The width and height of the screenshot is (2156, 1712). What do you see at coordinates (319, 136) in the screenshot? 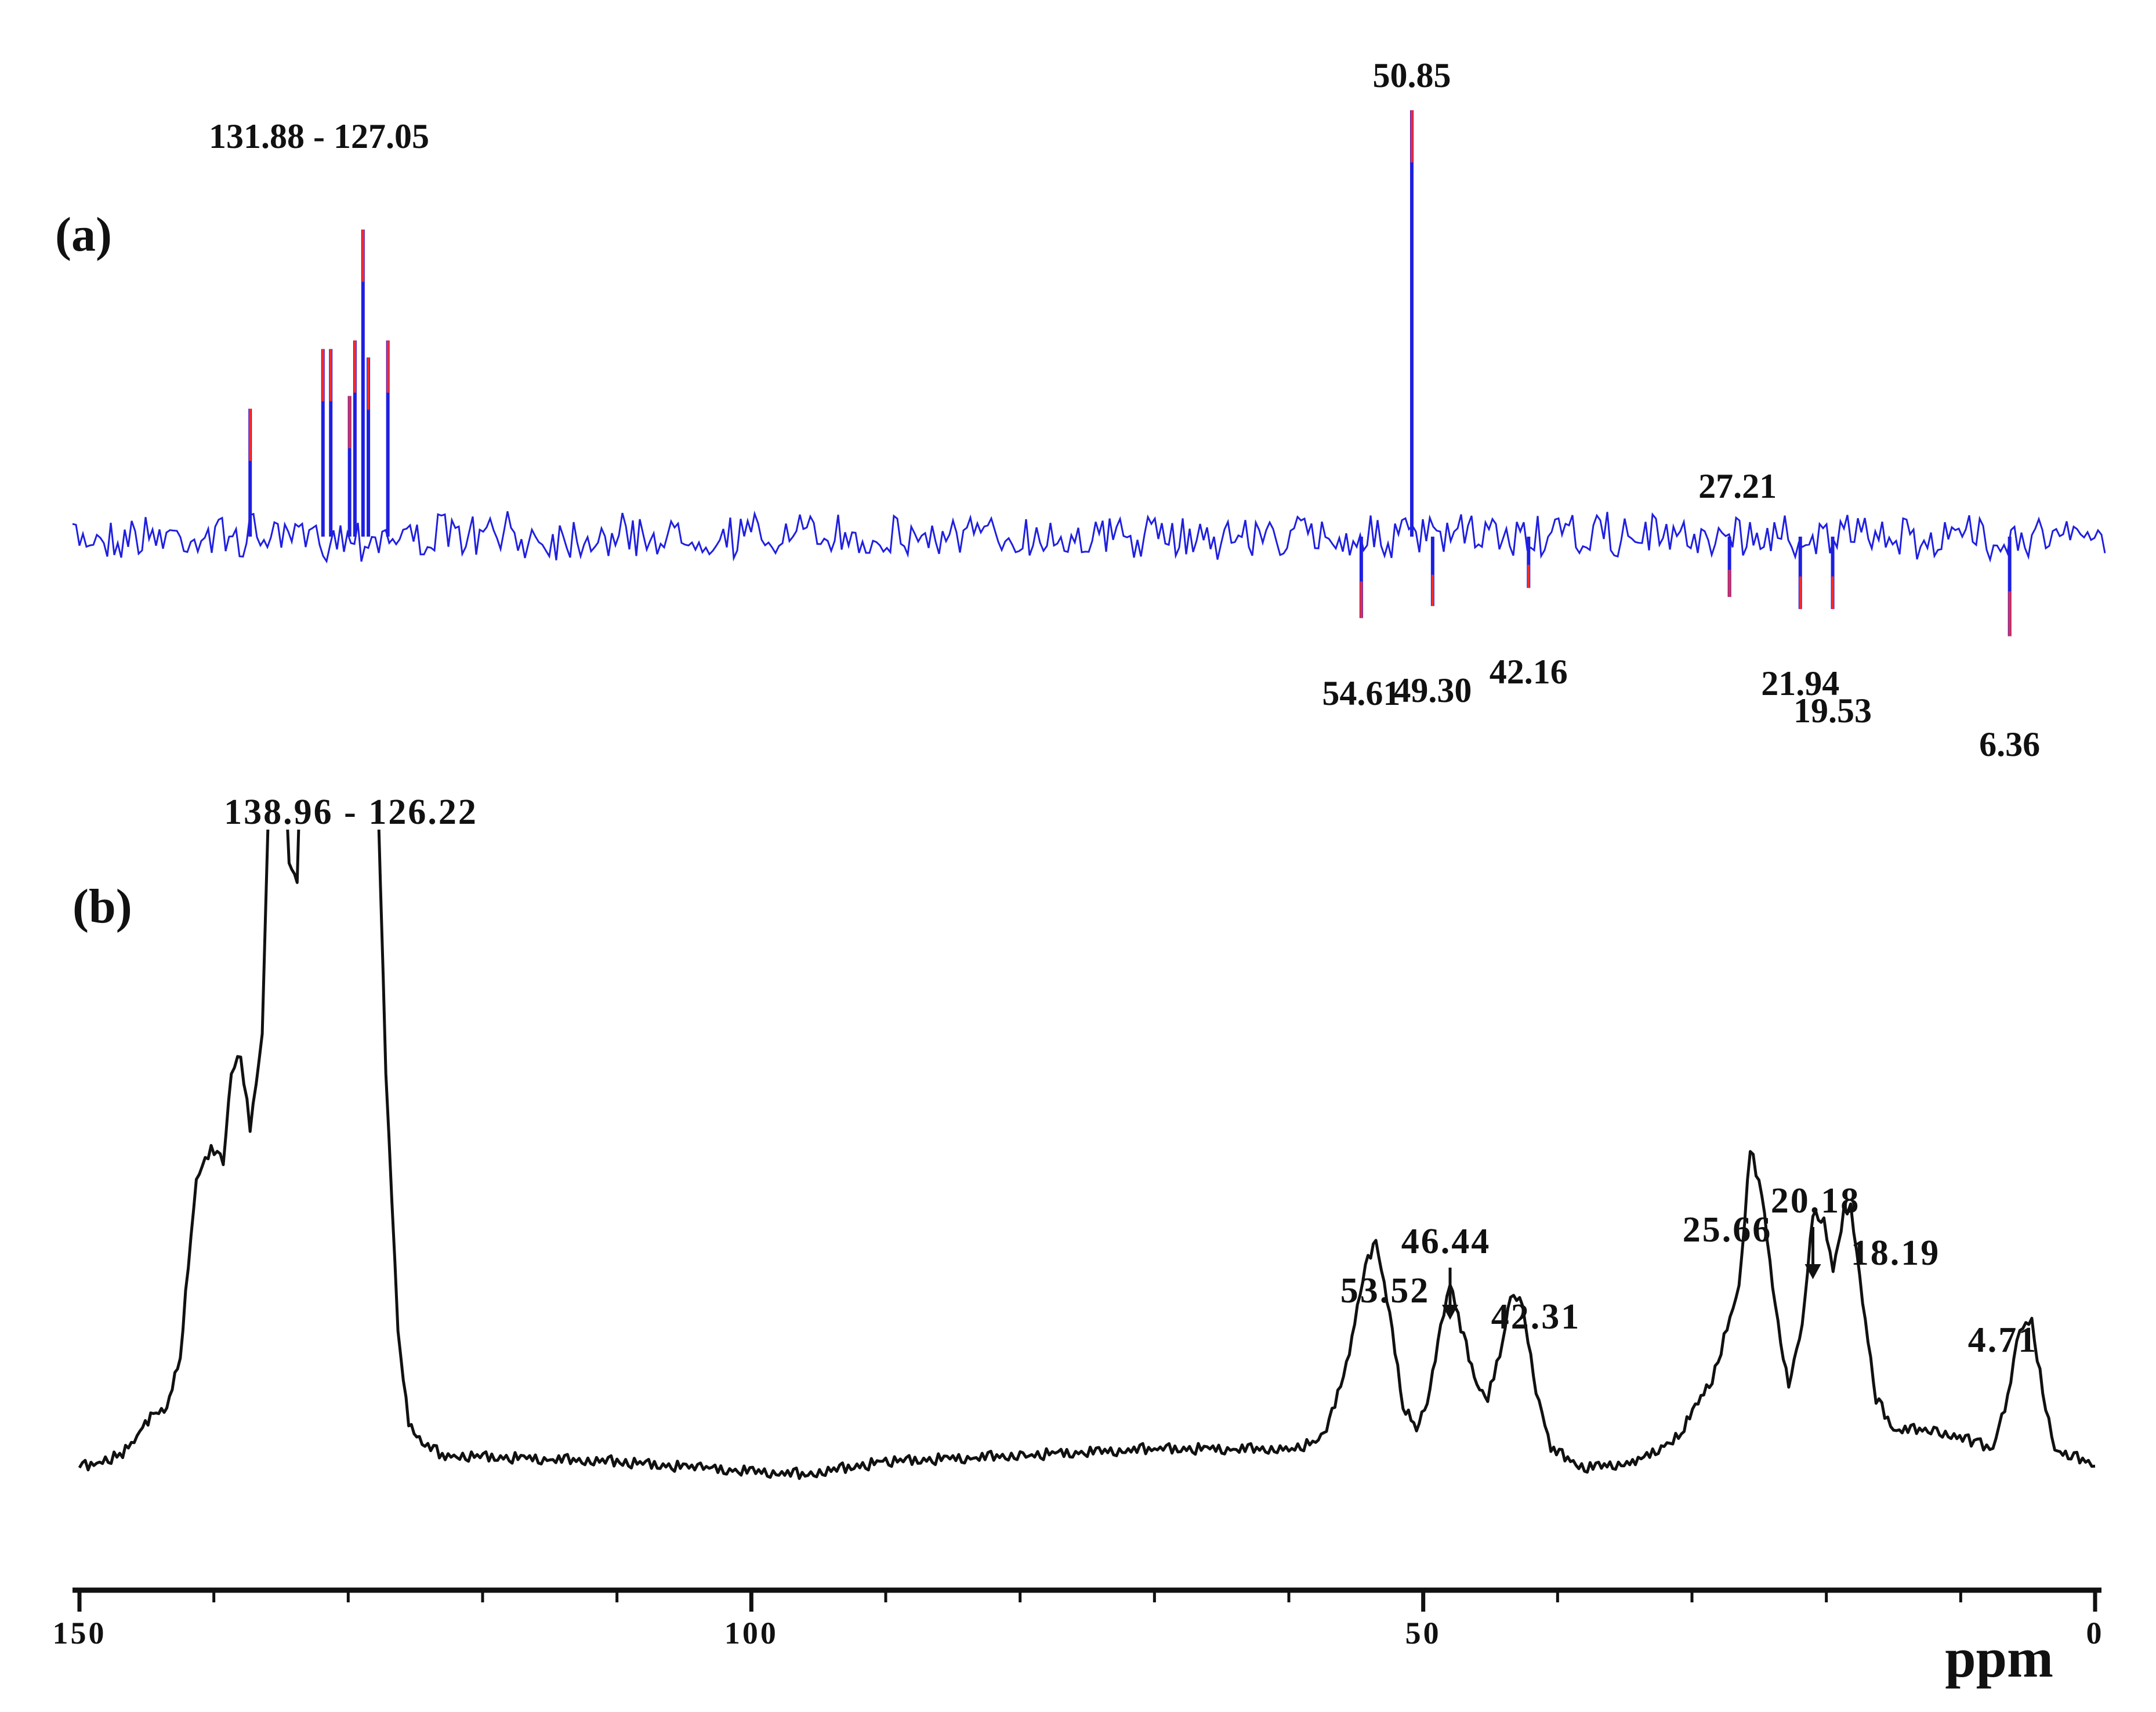
I see `panel-a-group-label: 131.88 - 127.05` at bounding box center [319, 136].